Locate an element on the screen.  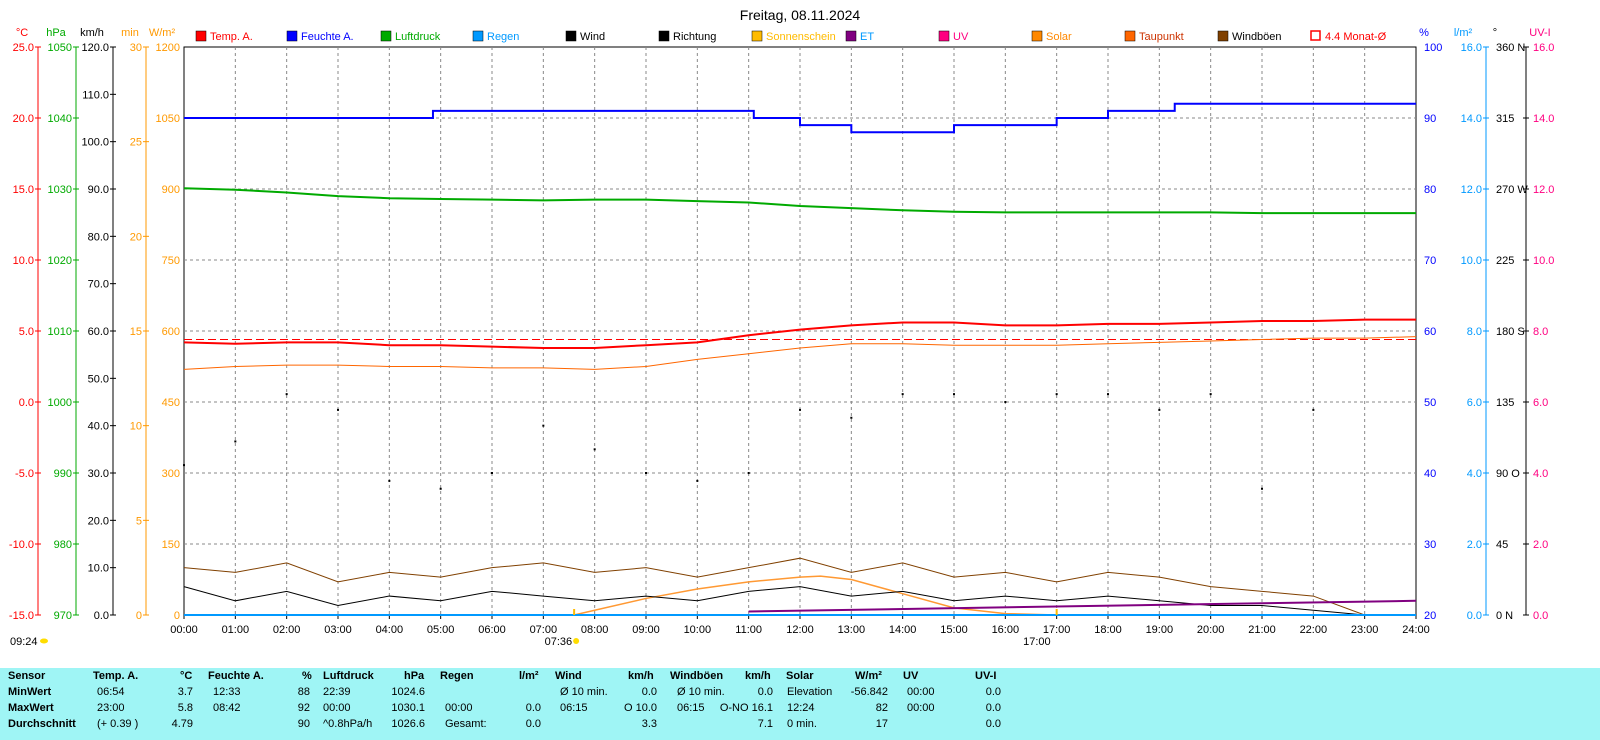
minutes-axis-tick-label: 0 is located at coordinates (139, 616).